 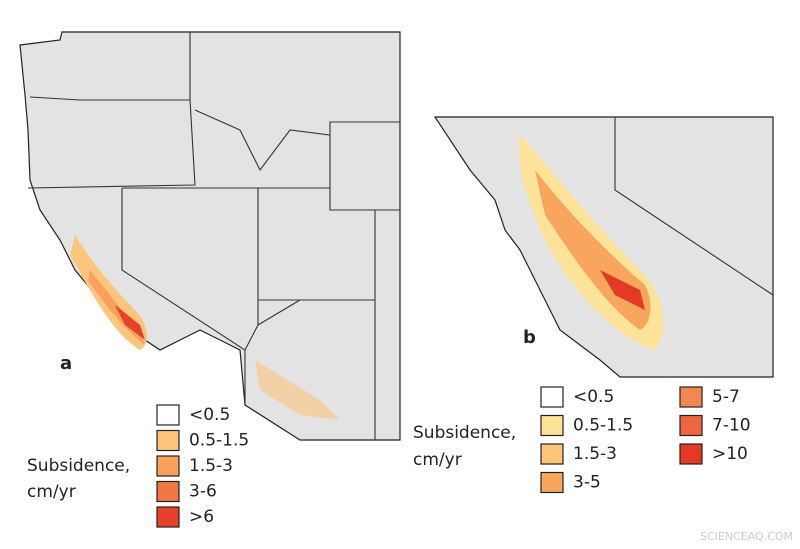 I want to click on legend-label: >10, so click(x=730, y=454).